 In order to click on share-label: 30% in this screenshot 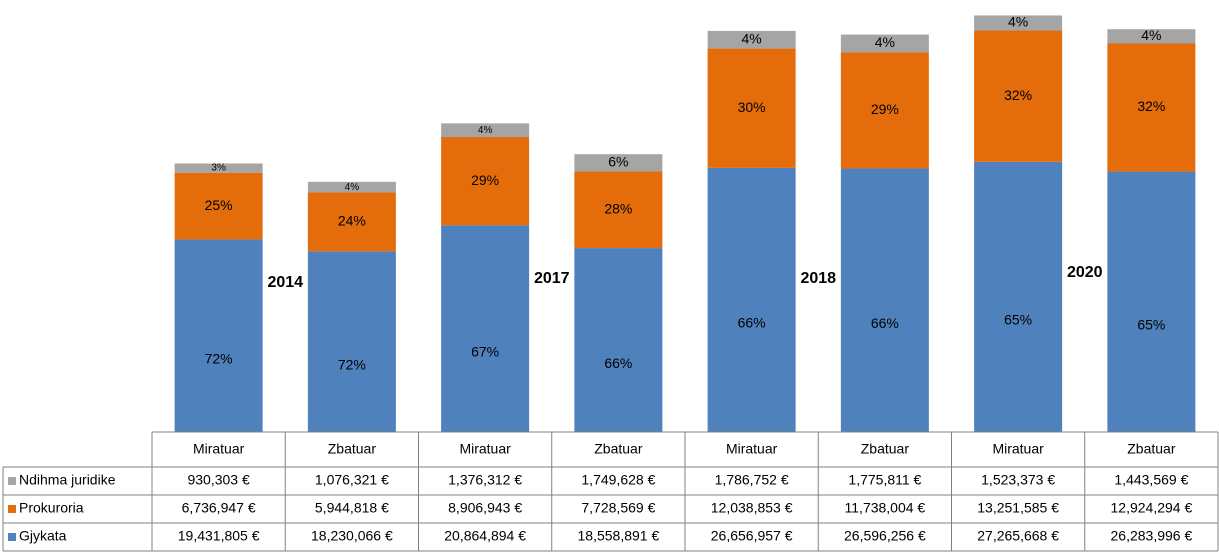, I will do `click(752, 107)`.